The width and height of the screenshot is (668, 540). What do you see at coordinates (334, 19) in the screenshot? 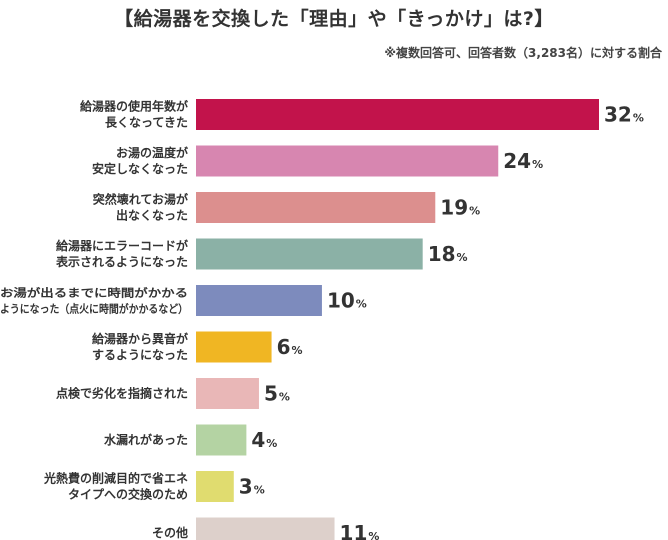
I see `chart-title: 【給湯器を交換した「理由」や「きっかけ」は?】` at bounding box center [334, 19].